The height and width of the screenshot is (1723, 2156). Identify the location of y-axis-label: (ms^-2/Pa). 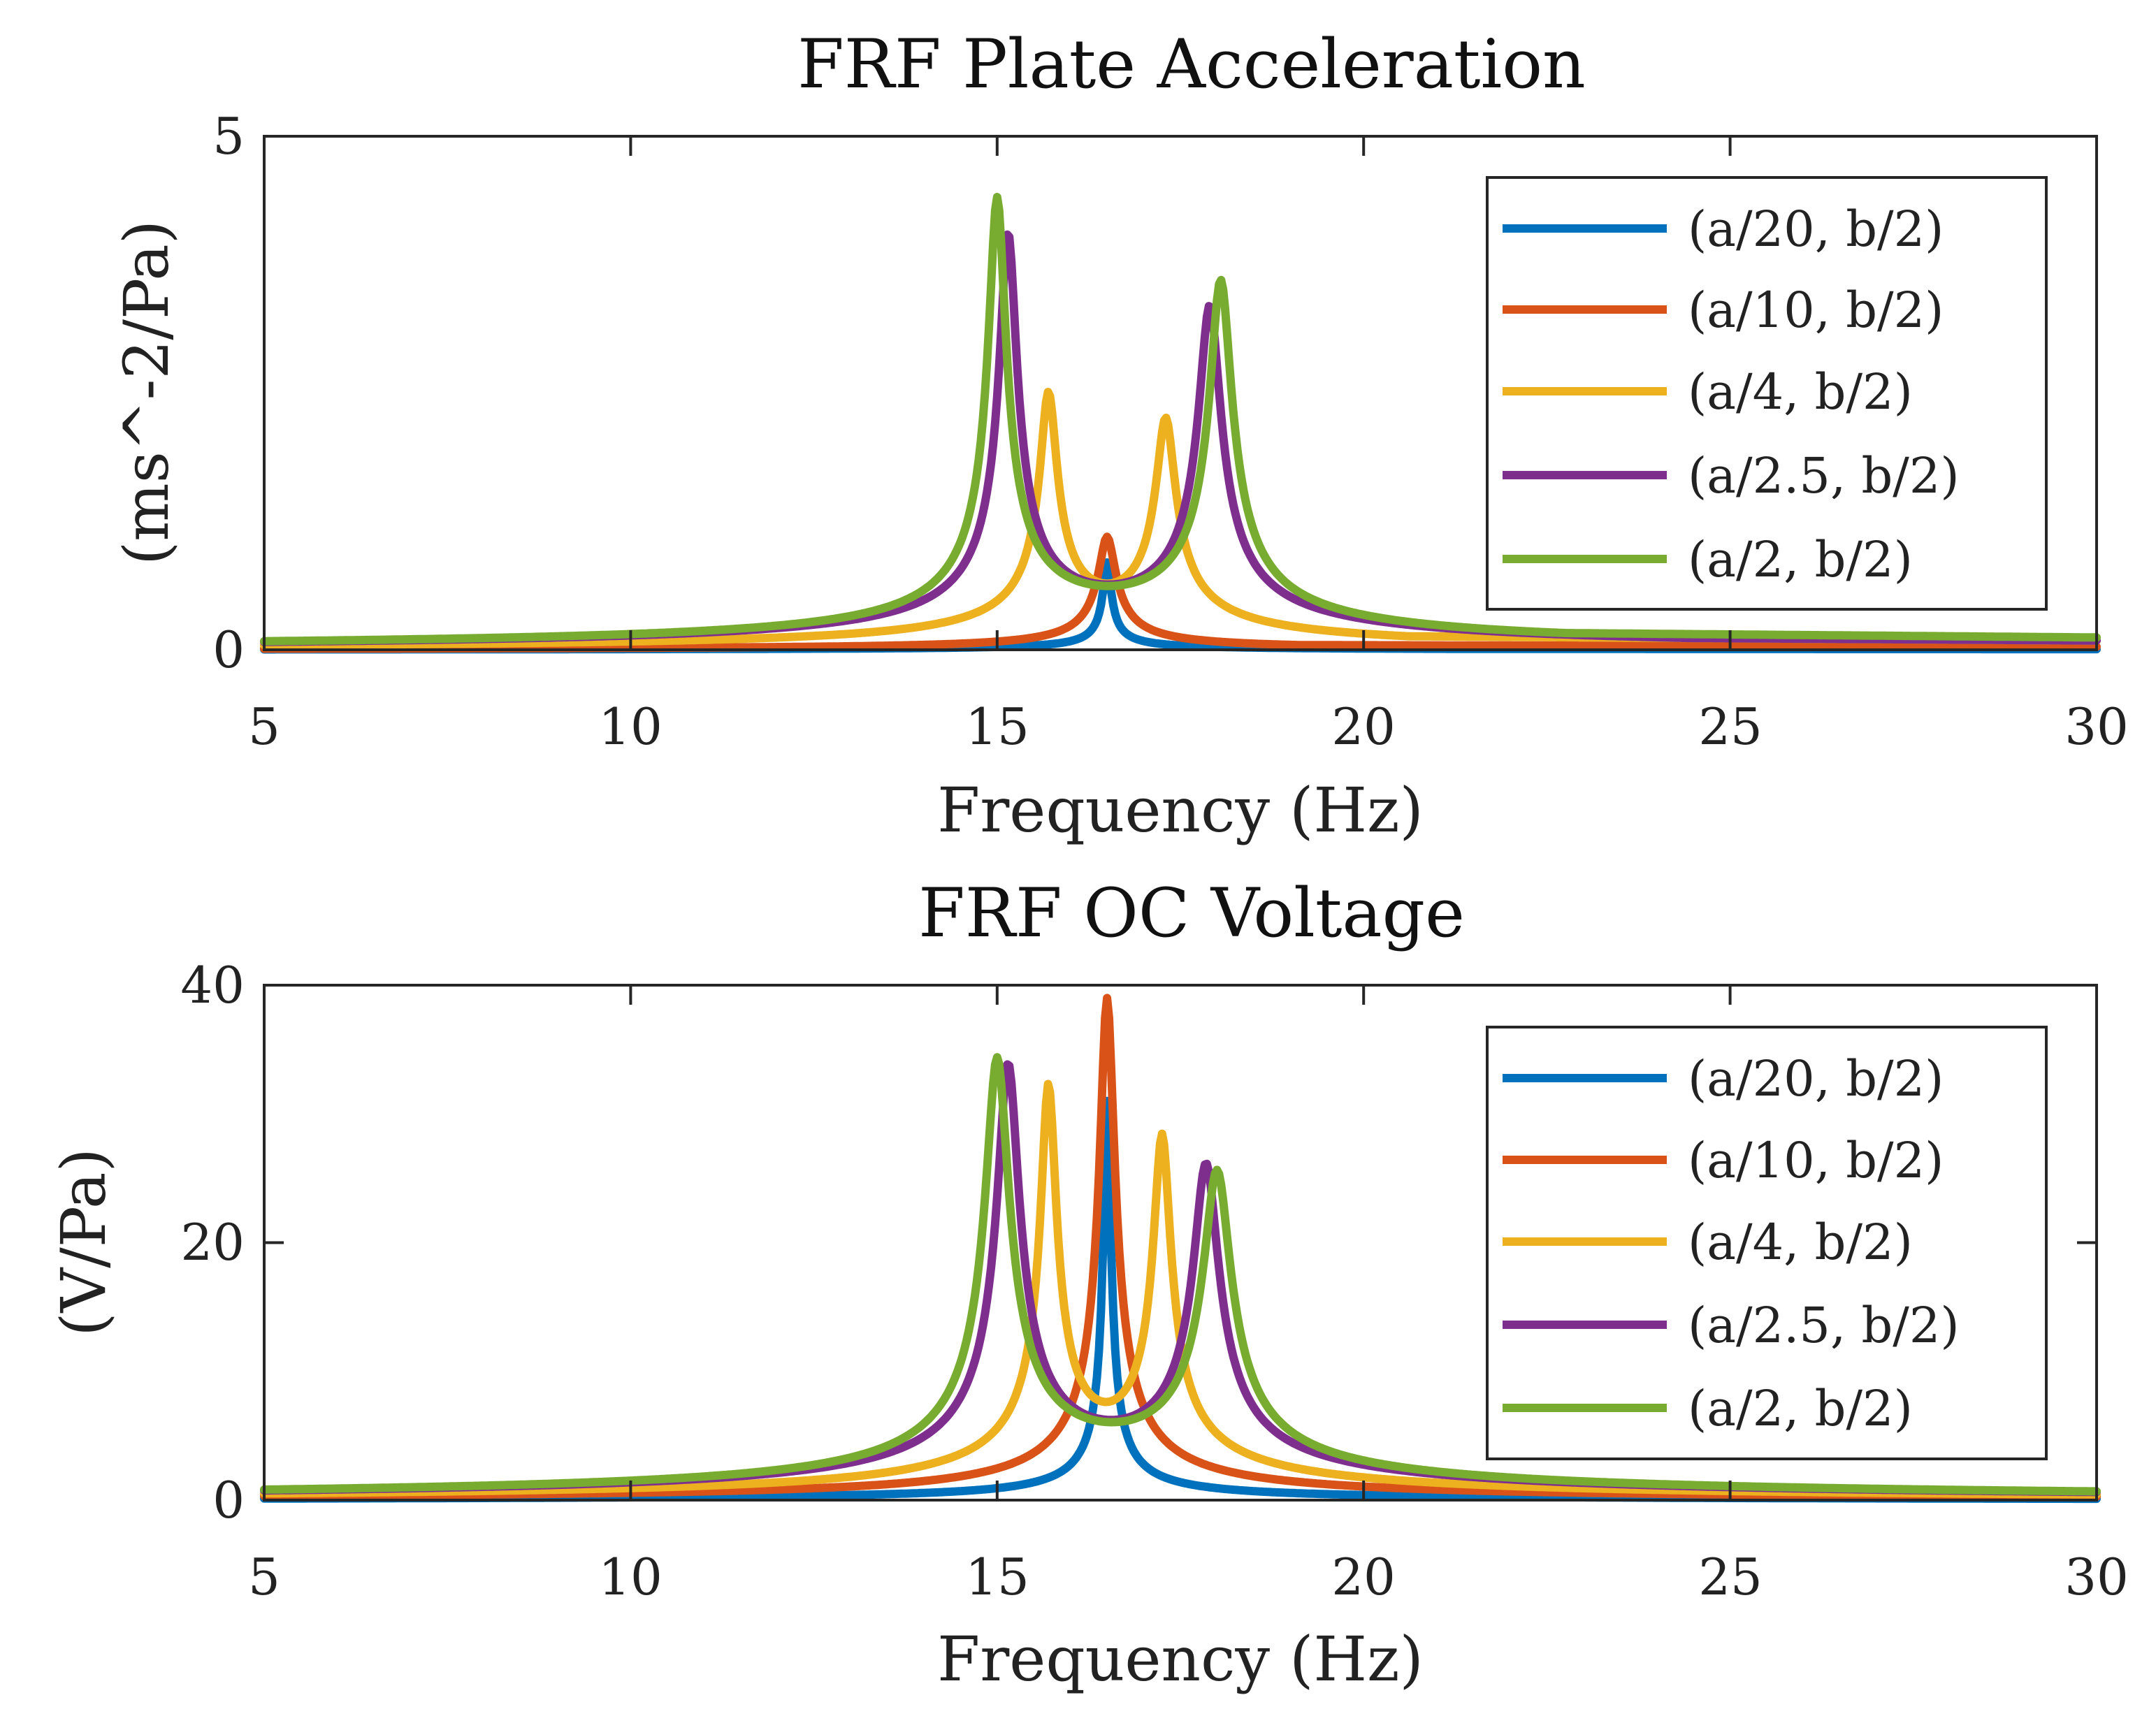
(146, 392).